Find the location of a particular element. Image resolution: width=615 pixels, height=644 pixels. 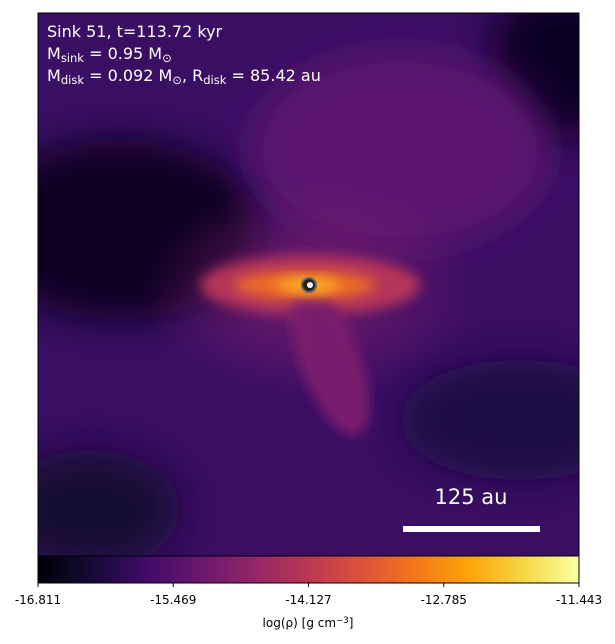

colorbar-ticks: -16.811 -15.469 -14.127 -12.785 -11.443 is located at coordinates (308, 595).